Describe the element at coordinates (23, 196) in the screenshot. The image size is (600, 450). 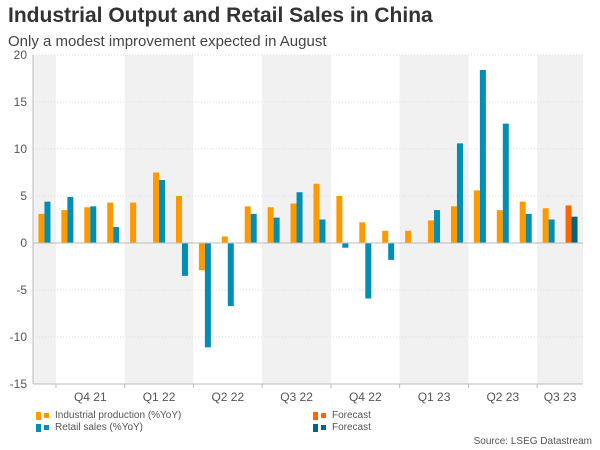
I see `y-tick-label: 5` at that location.